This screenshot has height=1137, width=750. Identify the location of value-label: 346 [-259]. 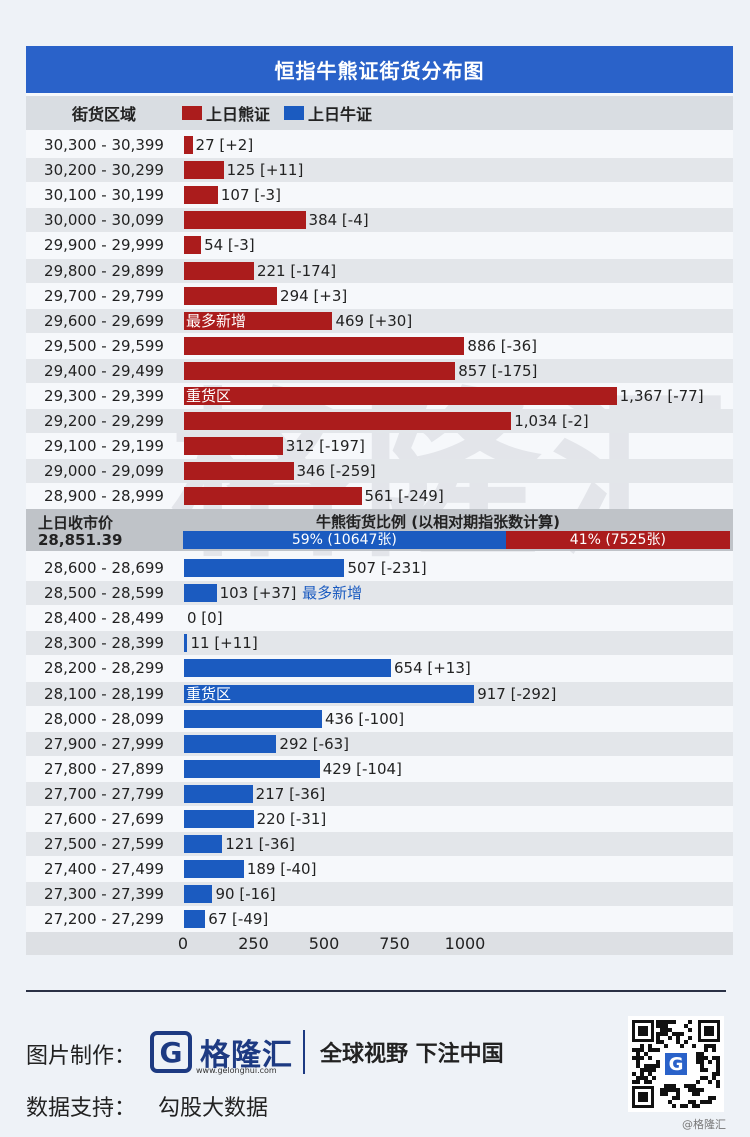
(336, 471).